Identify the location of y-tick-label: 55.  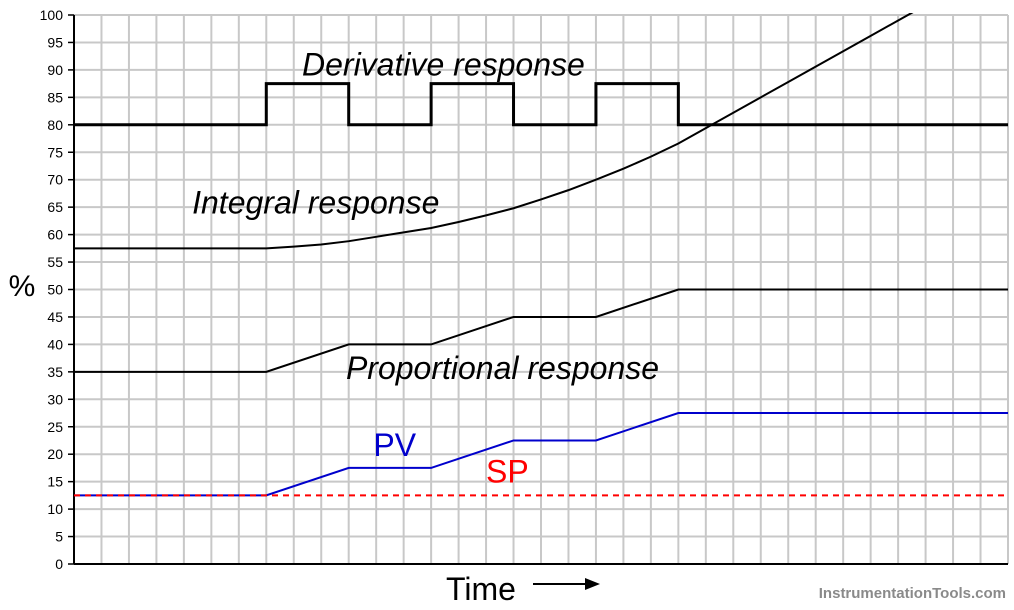
(55, 262).